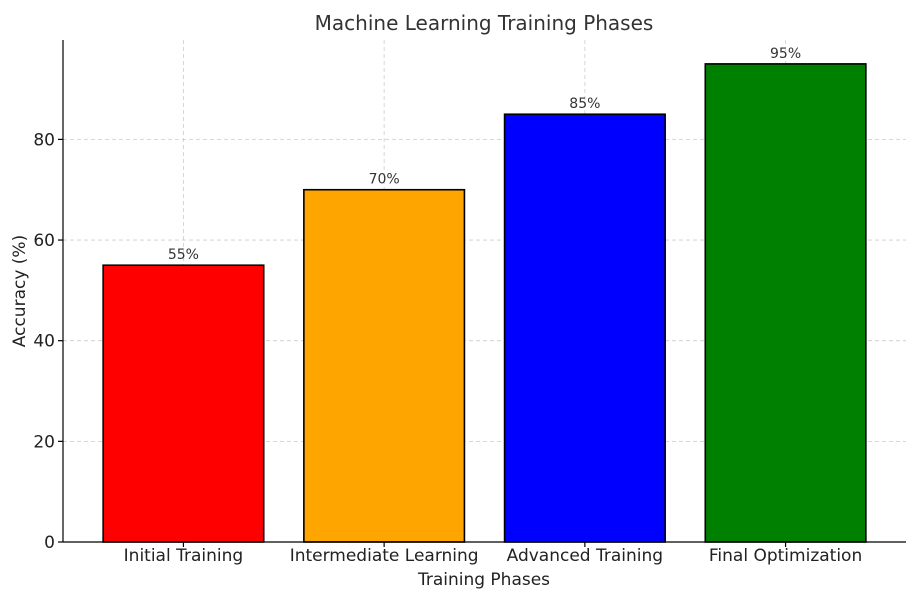  What do you see at coordinates (44, 241) in the screenshot?
I see `y-tick-label: 60` at bounding box center [44, 241].